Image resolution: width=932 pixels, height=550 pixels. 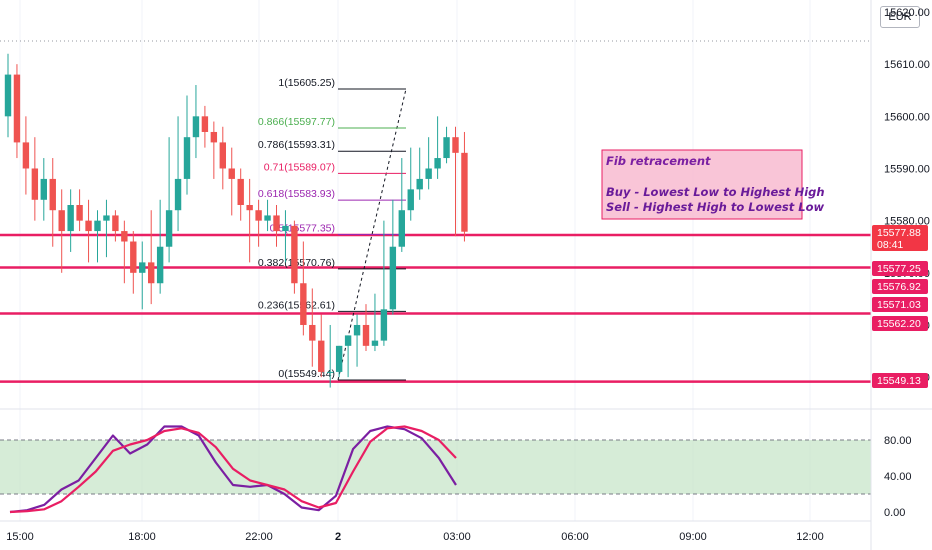 I want to click on time-axis-label: 06:00, so click(x=575, y=537).